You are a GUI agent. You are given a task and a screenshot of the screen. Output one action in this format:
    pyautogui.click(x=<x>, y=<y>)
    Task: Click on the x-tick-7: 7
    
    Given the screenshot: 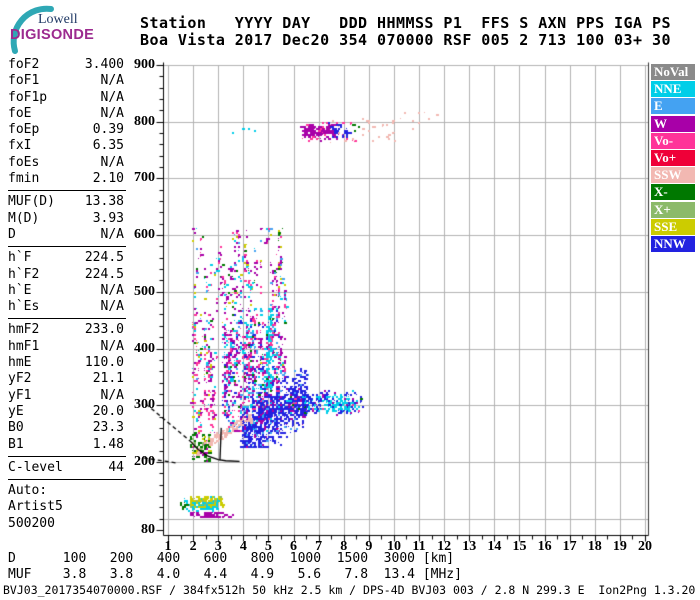 What is the action you would take?
    pyautogui.click(x=319, y=546)
    